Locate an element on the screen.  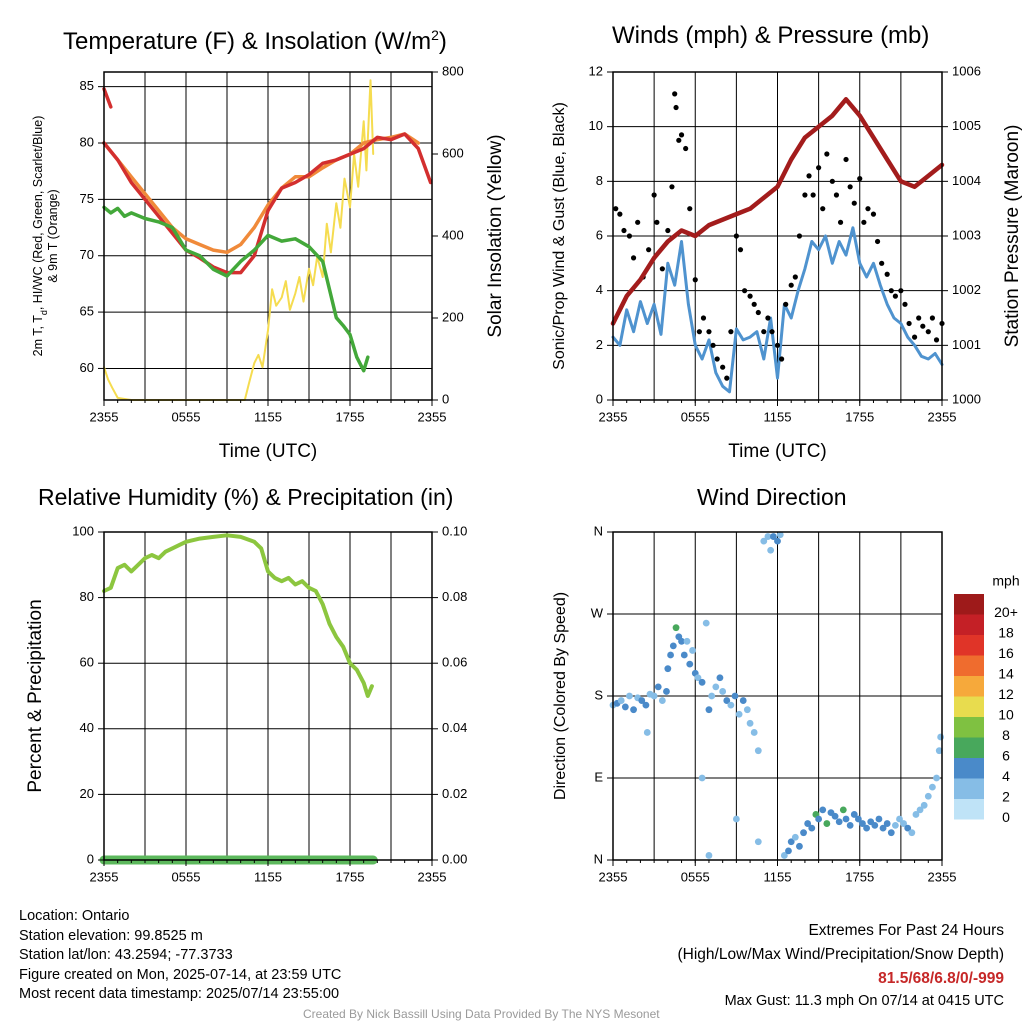
temperature-ytick-label: 80 is located at coordinates (87, 141).